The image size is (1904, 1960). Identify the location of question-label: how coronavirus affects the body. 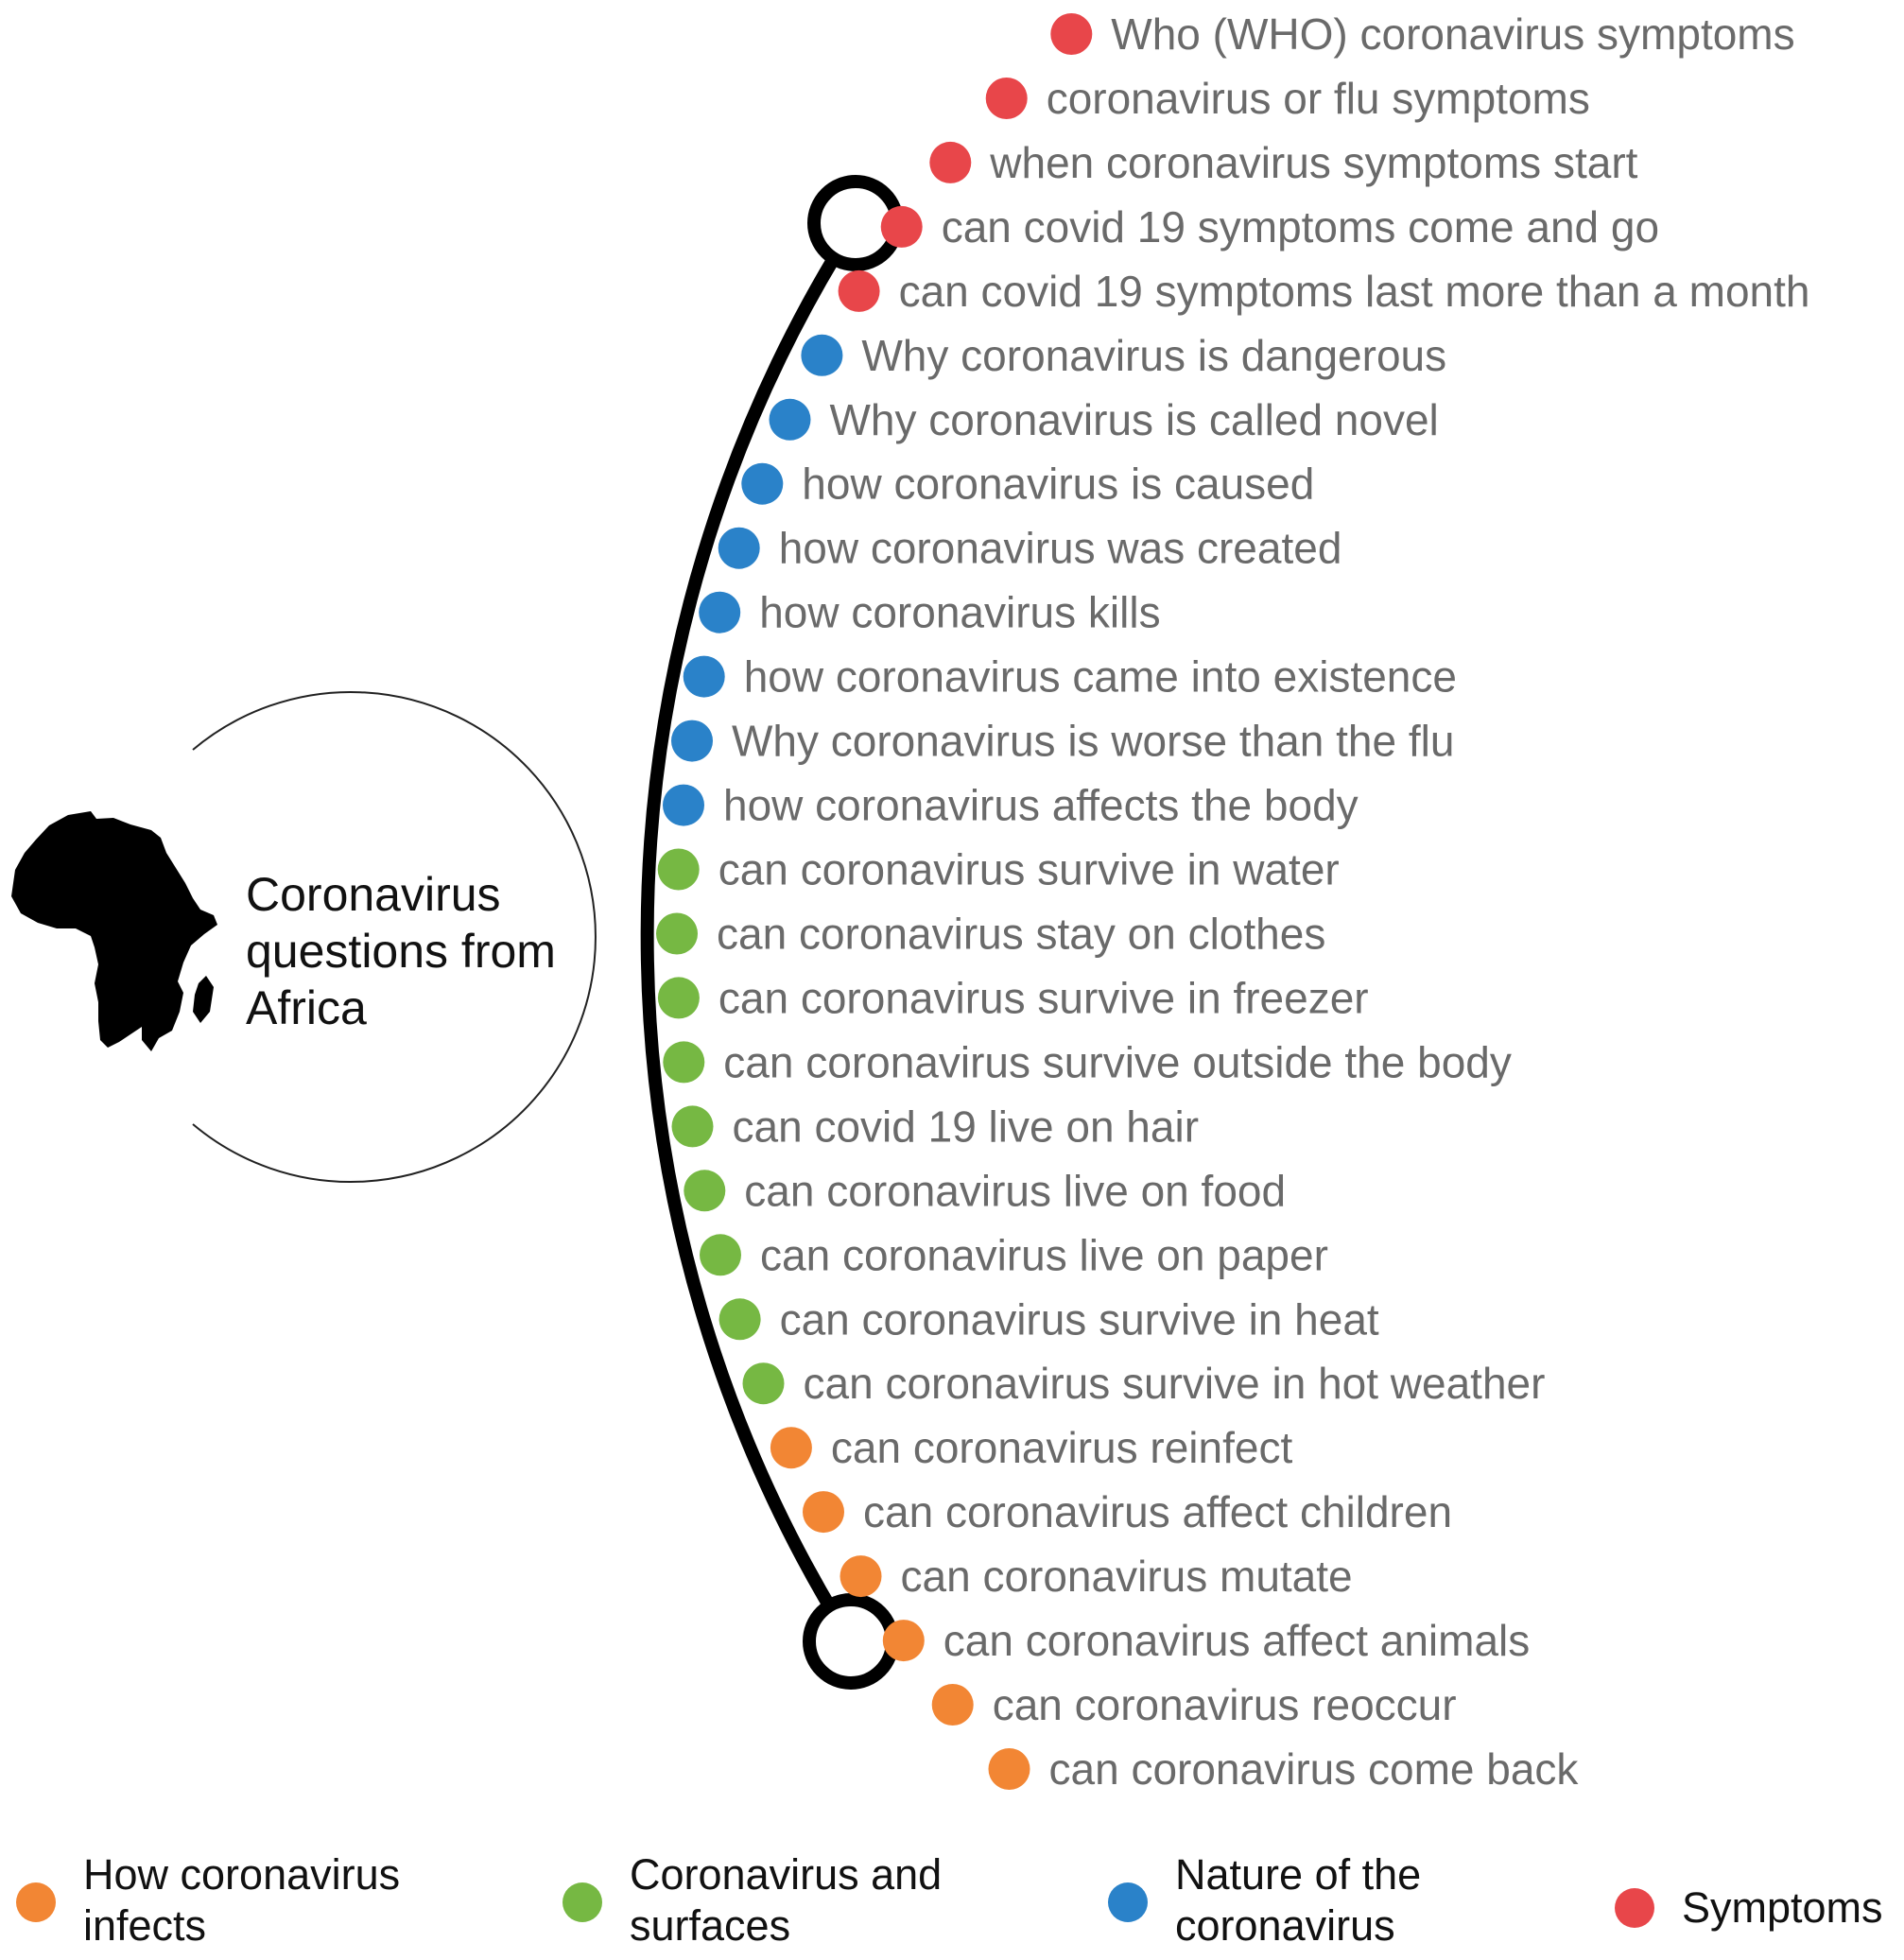
(1041, 806).